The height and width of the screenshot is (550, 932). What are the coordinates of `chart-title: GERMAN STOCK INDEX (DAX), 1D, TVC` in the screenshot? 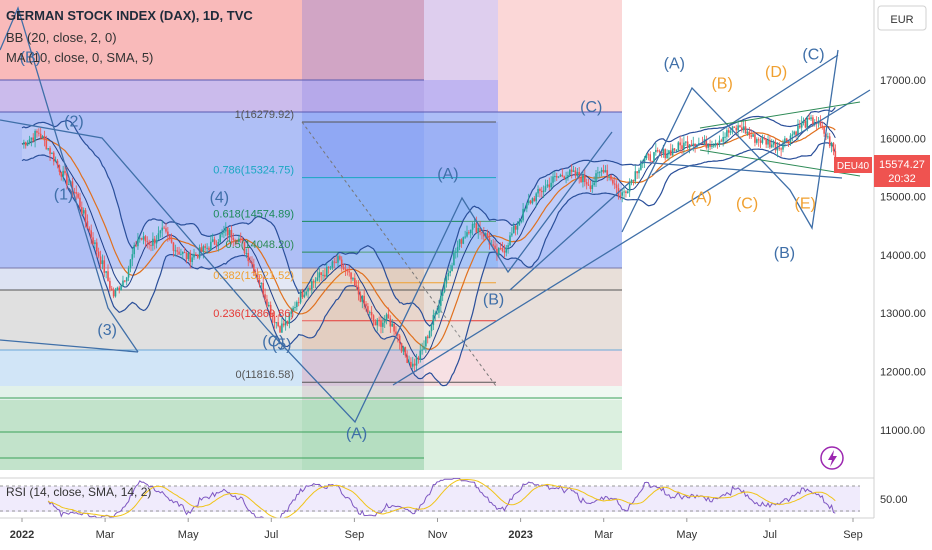 It's located at (129, 15).